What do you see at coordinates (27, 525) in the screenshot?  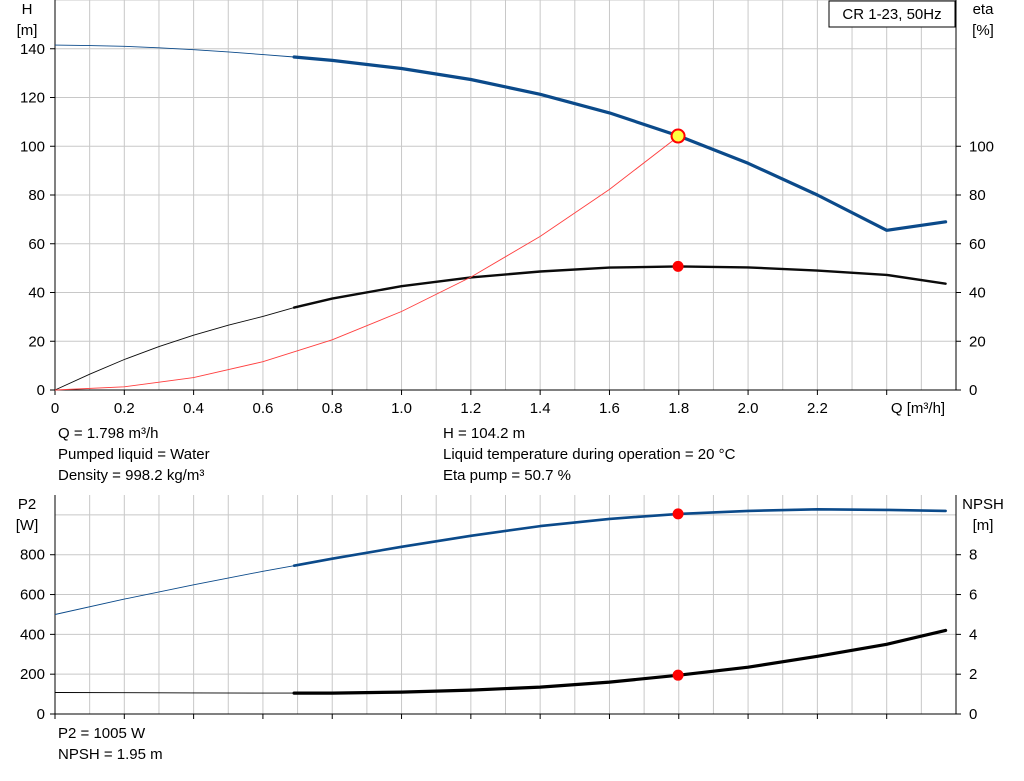 I see `y-axis-unit-left: [W]` at bounding box center [27, 525].